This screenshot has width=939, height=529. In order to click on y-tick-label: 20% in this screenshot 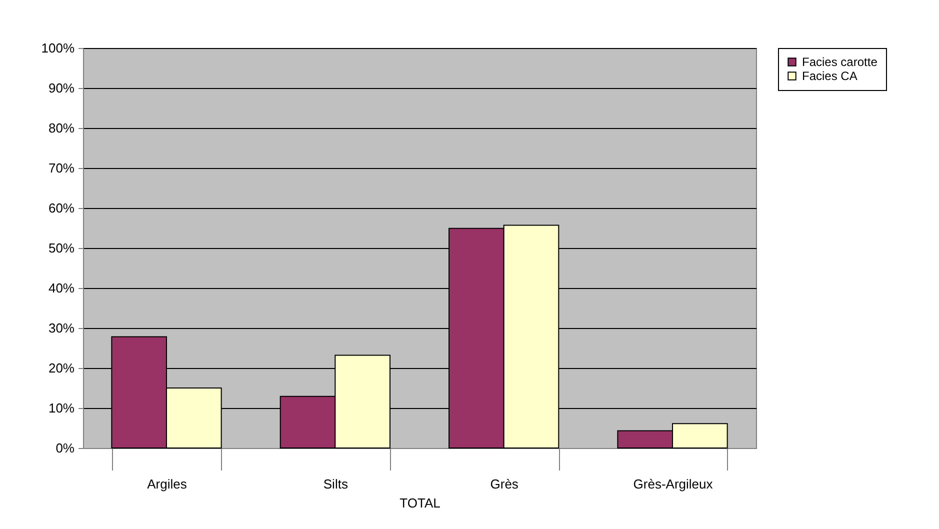, I will do `click(61, 368)`.